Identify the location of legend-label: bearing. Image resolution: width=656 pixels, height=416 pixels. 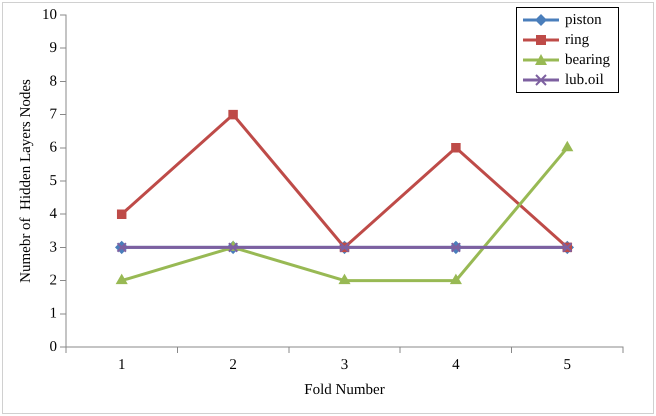
(587, 60).